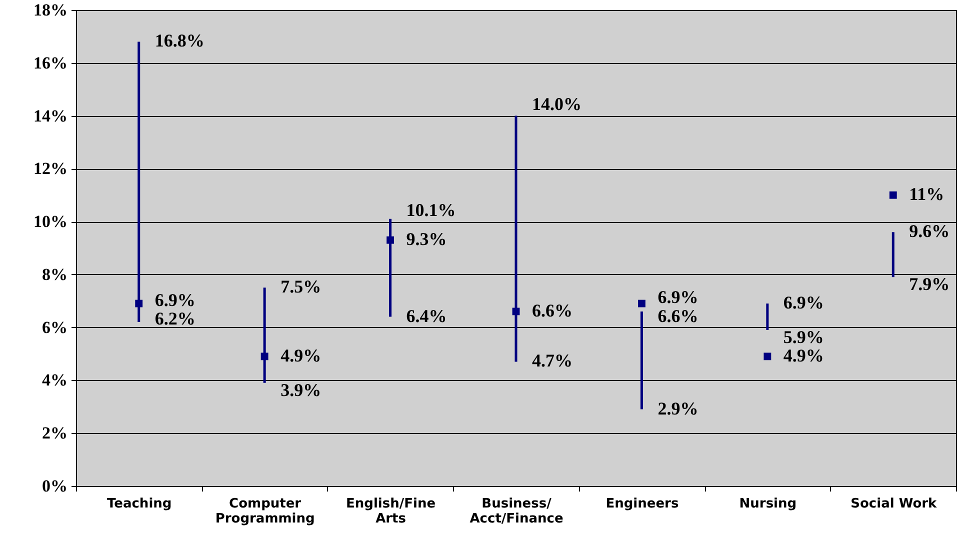 This screenshot has width=960, height=537. I want to click on annotation: 7.9%, so click(929, 284).